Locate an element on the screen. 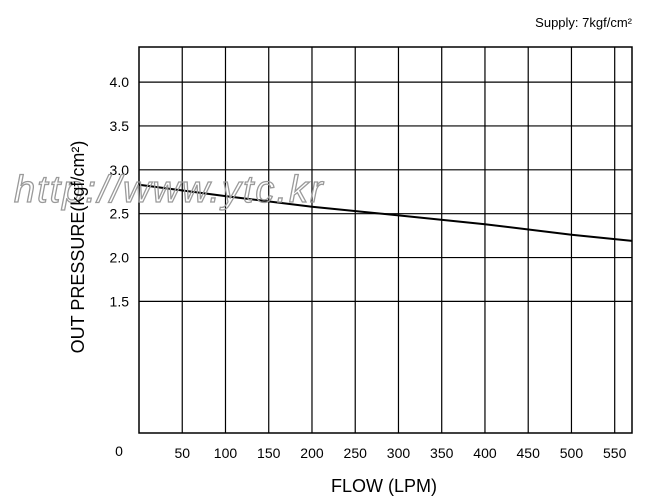  watermark-text: http://www.ytc.kr is located at coordinates (169, 190).